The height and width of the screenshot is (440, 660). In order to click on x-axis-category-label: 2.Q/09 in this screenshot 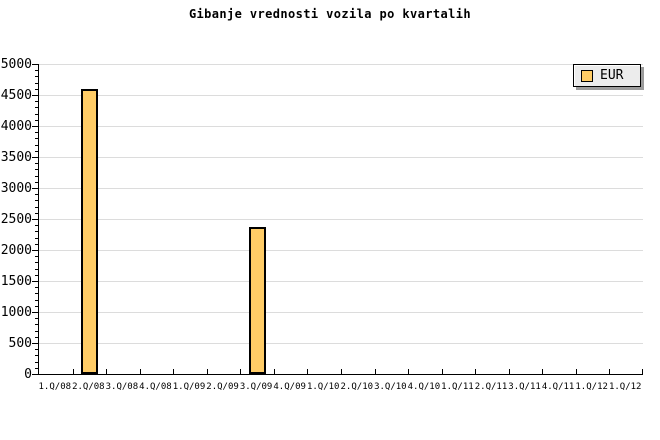, I will do `click(222, 387)`.